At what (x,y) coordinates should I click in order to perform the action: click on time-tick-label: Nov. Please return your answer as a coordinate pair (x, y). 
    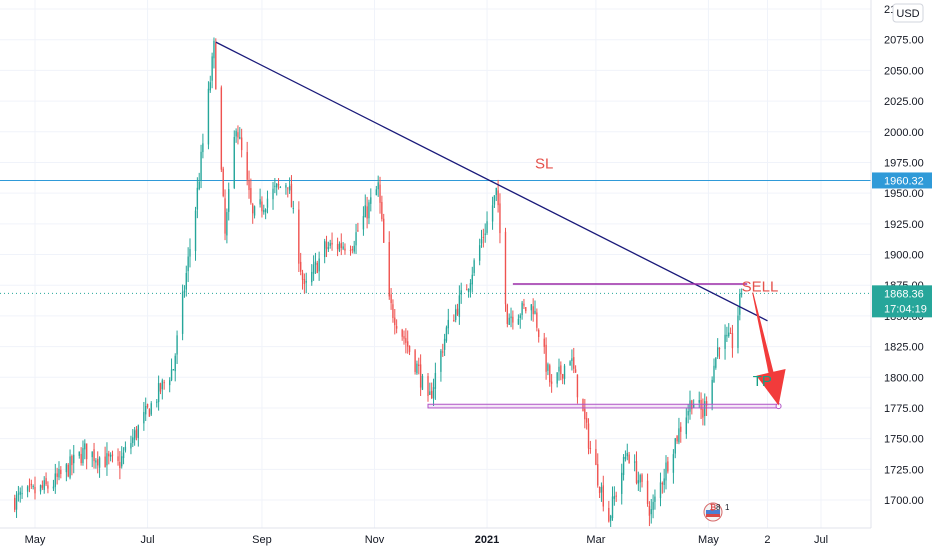
    Looking at the image, I should click on (375, 540).